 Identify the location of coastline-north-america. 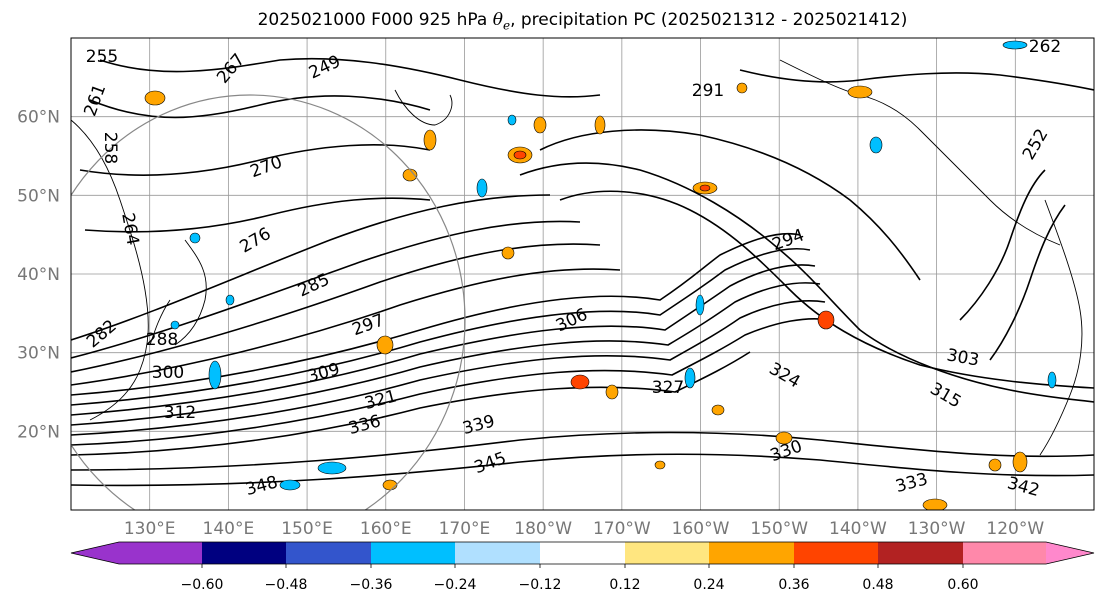
(1061, 327).